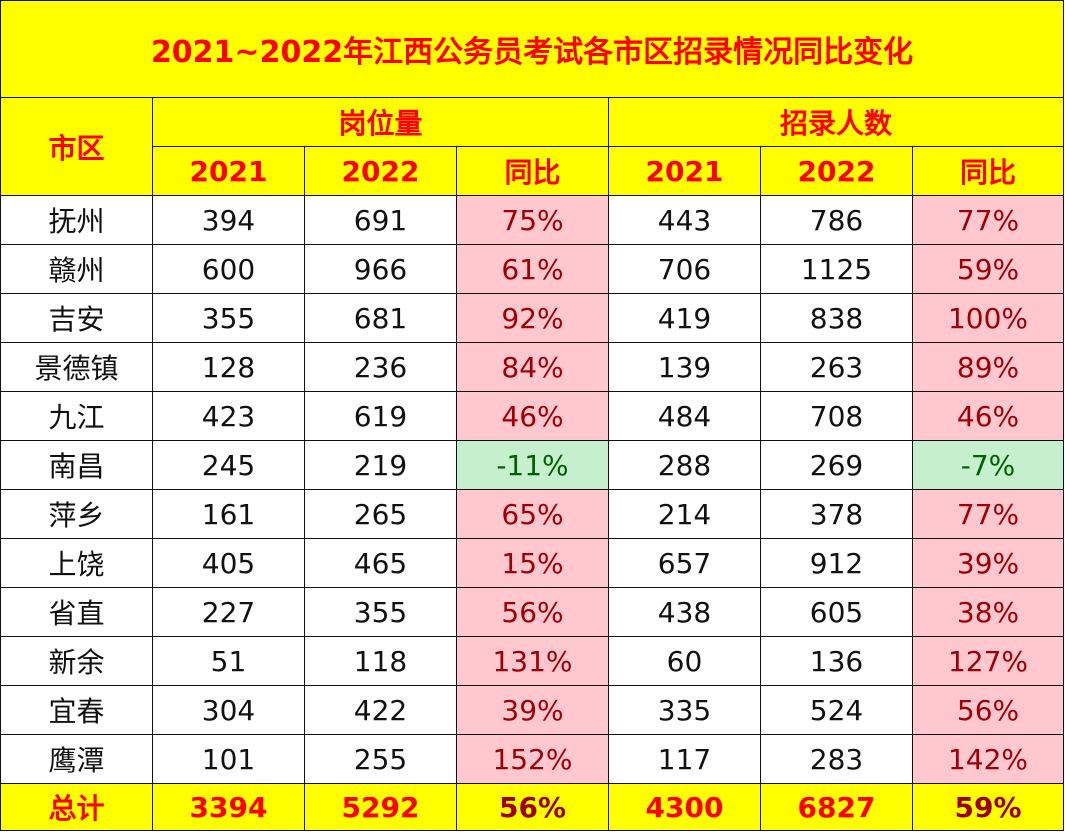  Describe the element at coordinates (684, 661) in the screenshot. I see `recruits-2021-cell: 60` at that location.